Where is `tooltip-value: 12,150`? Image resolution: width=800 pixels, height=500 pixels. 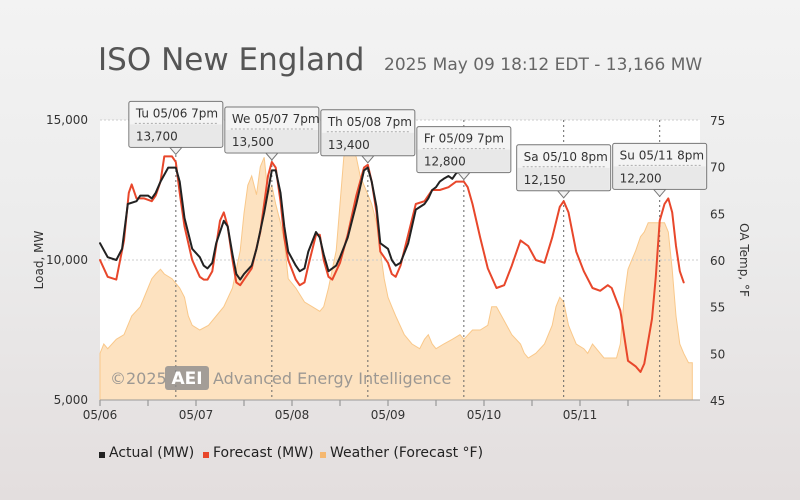 tooltip-value: 12,150 is located at coordinates (545, 180).